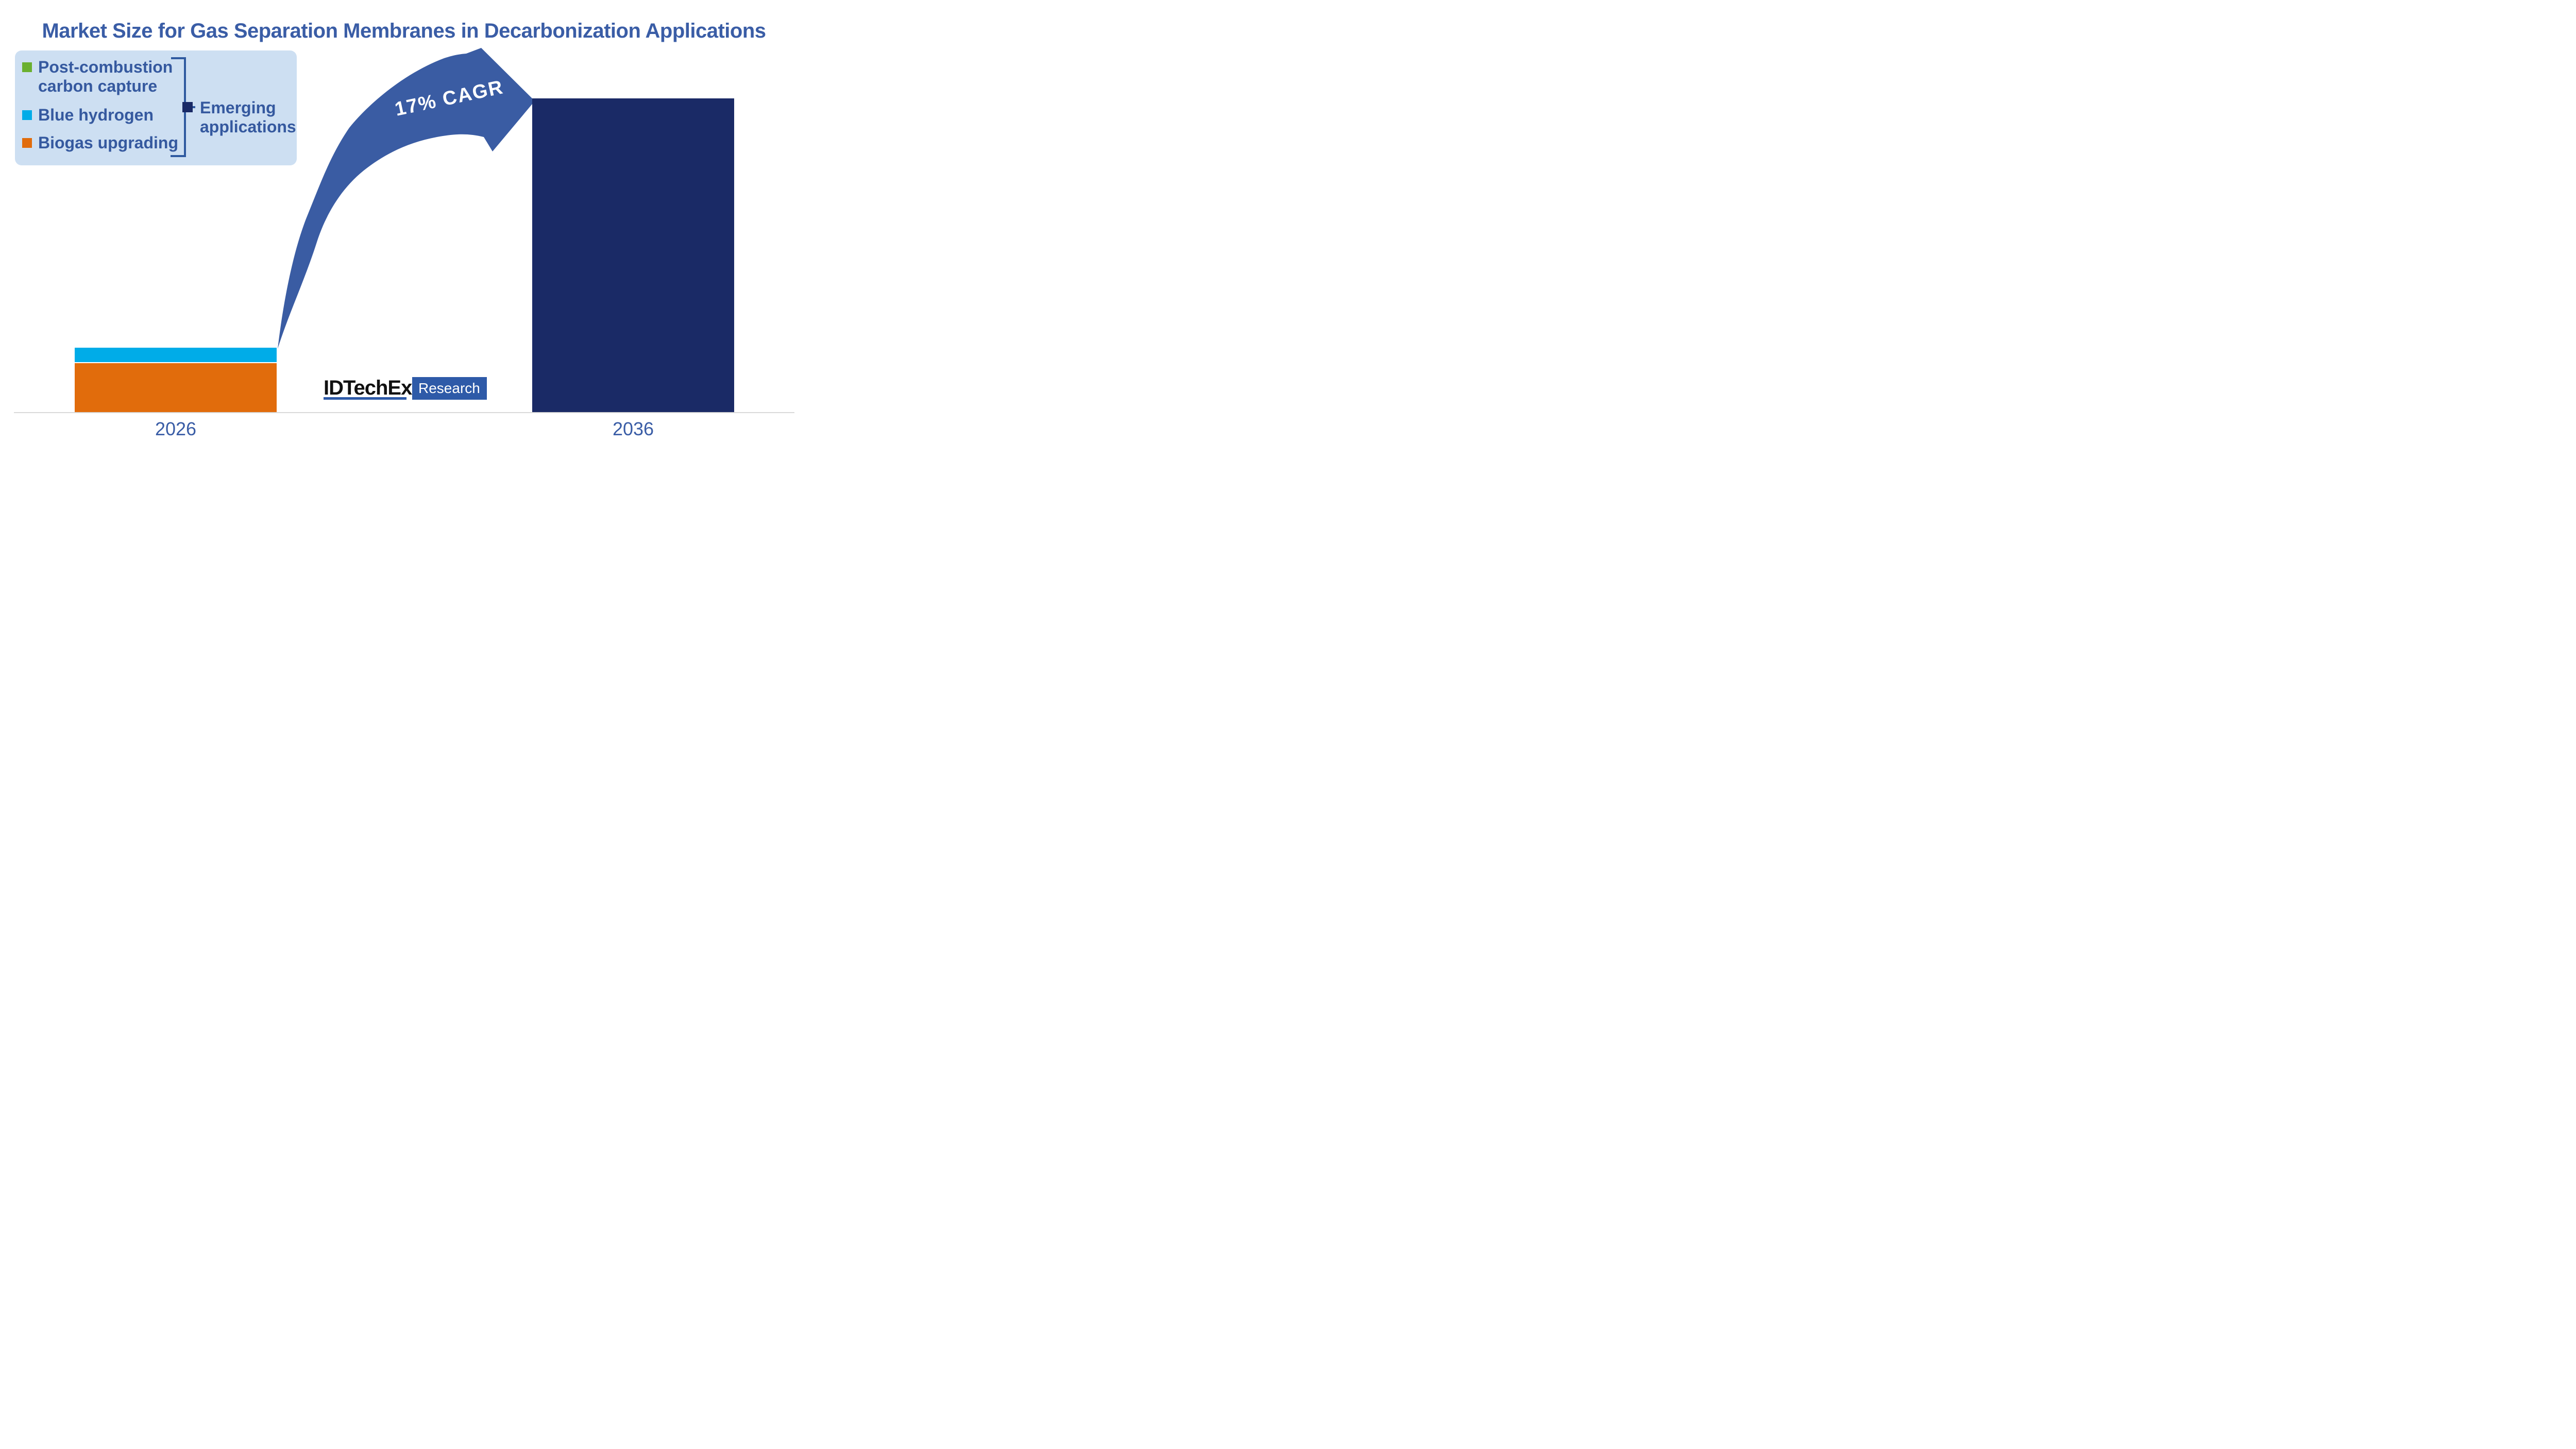 The width and height of the screenshot is (2576, 1449). I want to click on idtechex-research-label: Research, so click(449, 388).